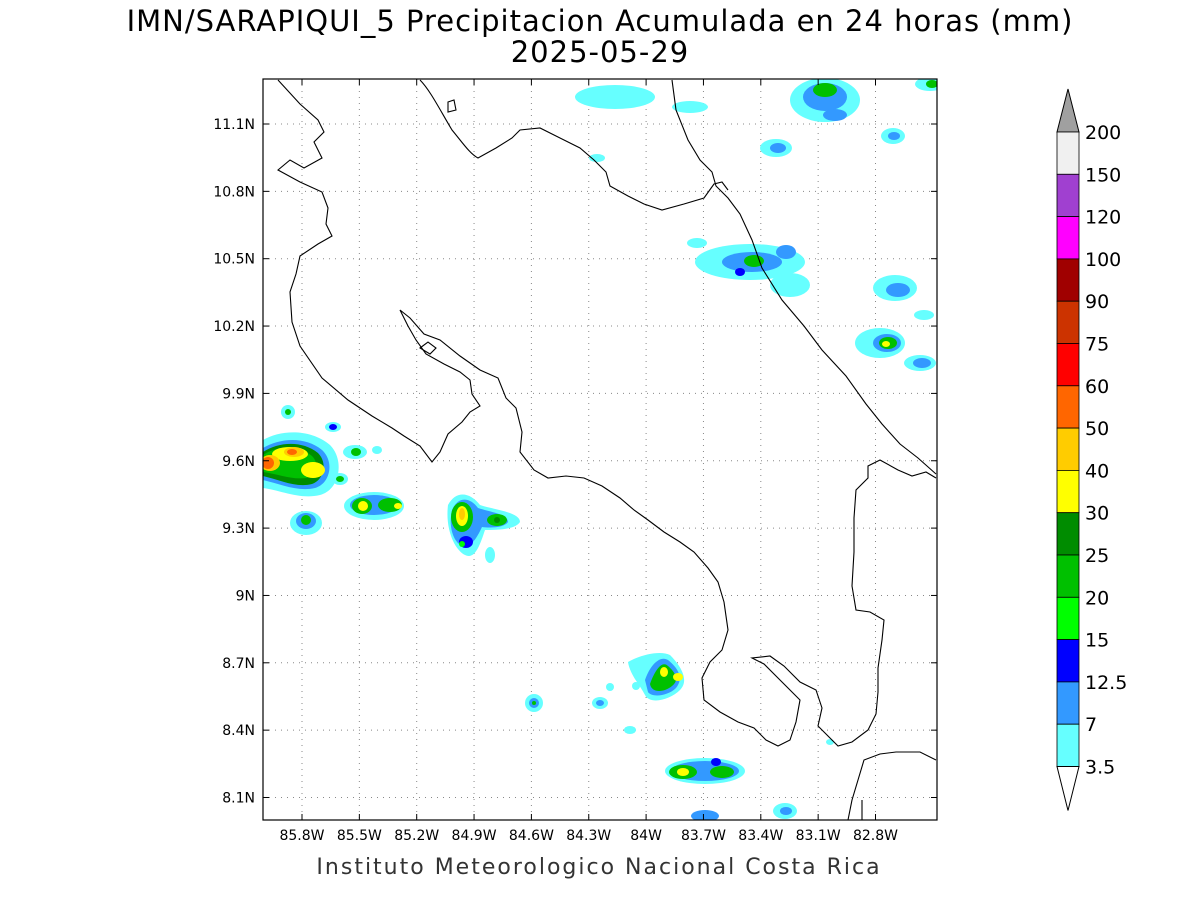 The height and width of the screenshot is (900, 1200). I want to click on colorbar-label: 25, so click(1097, 556).